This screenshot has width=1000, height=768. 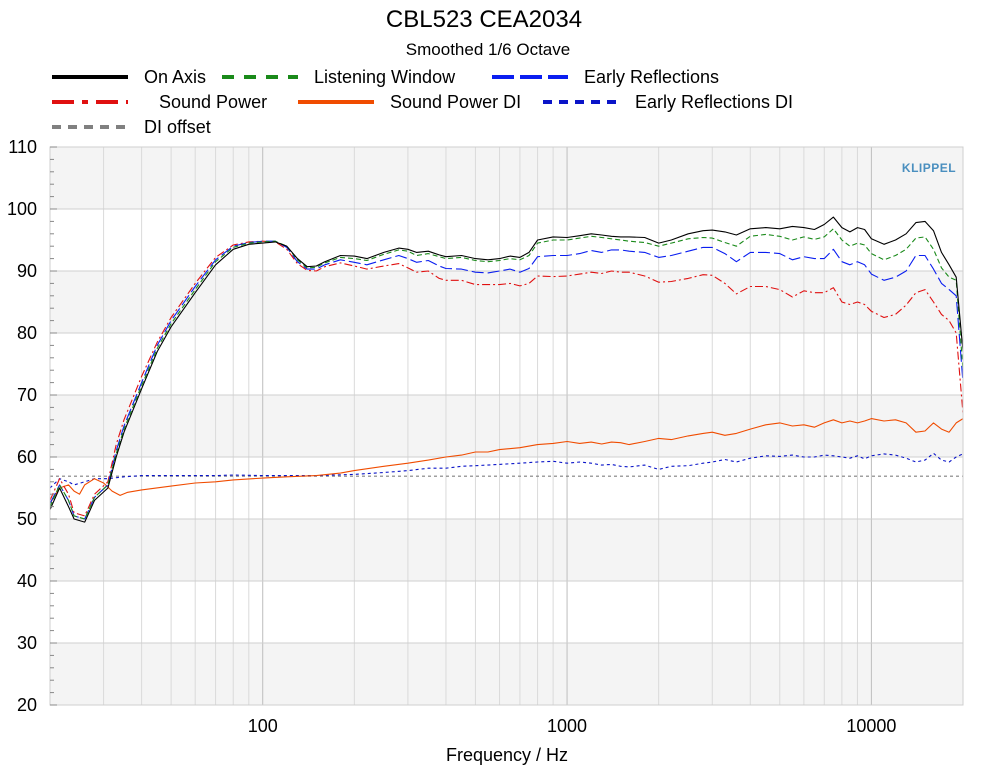 What do you see at coordinates (27, 271) in the screenshot?
I see `y-tick-label: 90` at bounding box center [27, 271].